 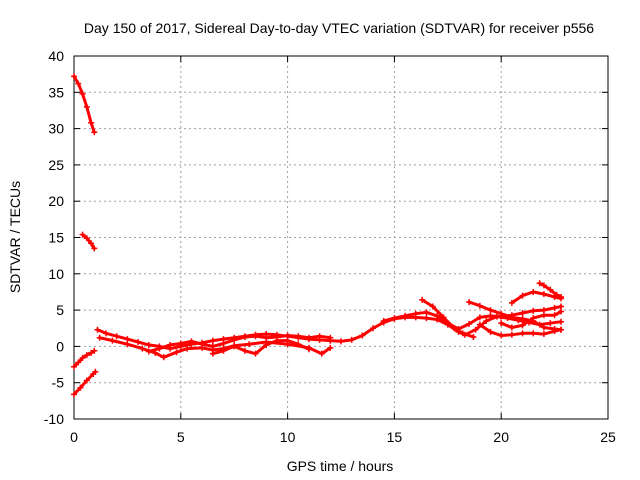 What do you see at coordinates (56, 129) in the screenshot?
I see `y-tick-label: 30` at bounding box center [56, 129].